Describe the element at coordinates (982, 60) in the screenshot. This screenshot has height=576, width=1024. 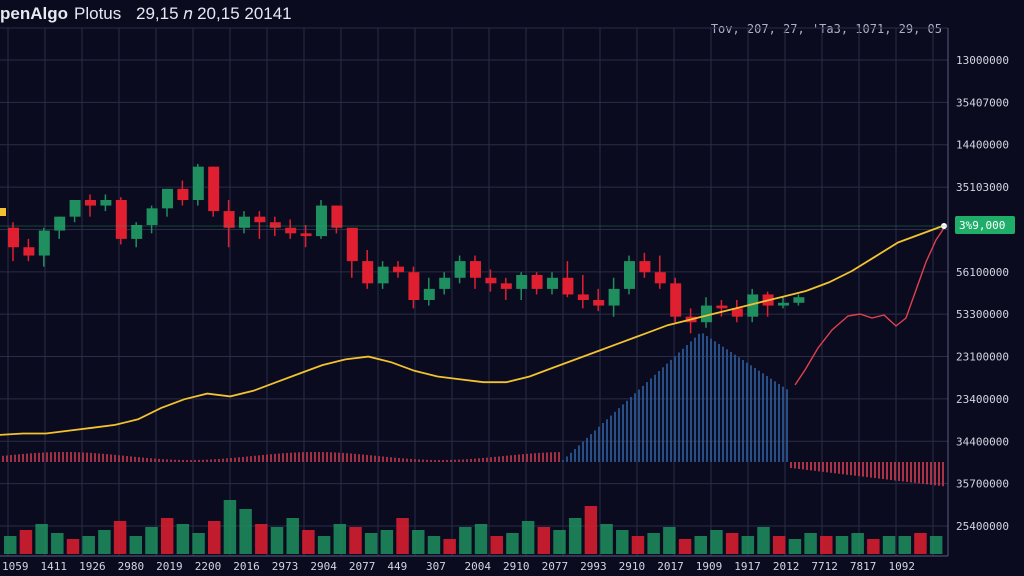
I see `price-axis-label: 13000000` at that location.